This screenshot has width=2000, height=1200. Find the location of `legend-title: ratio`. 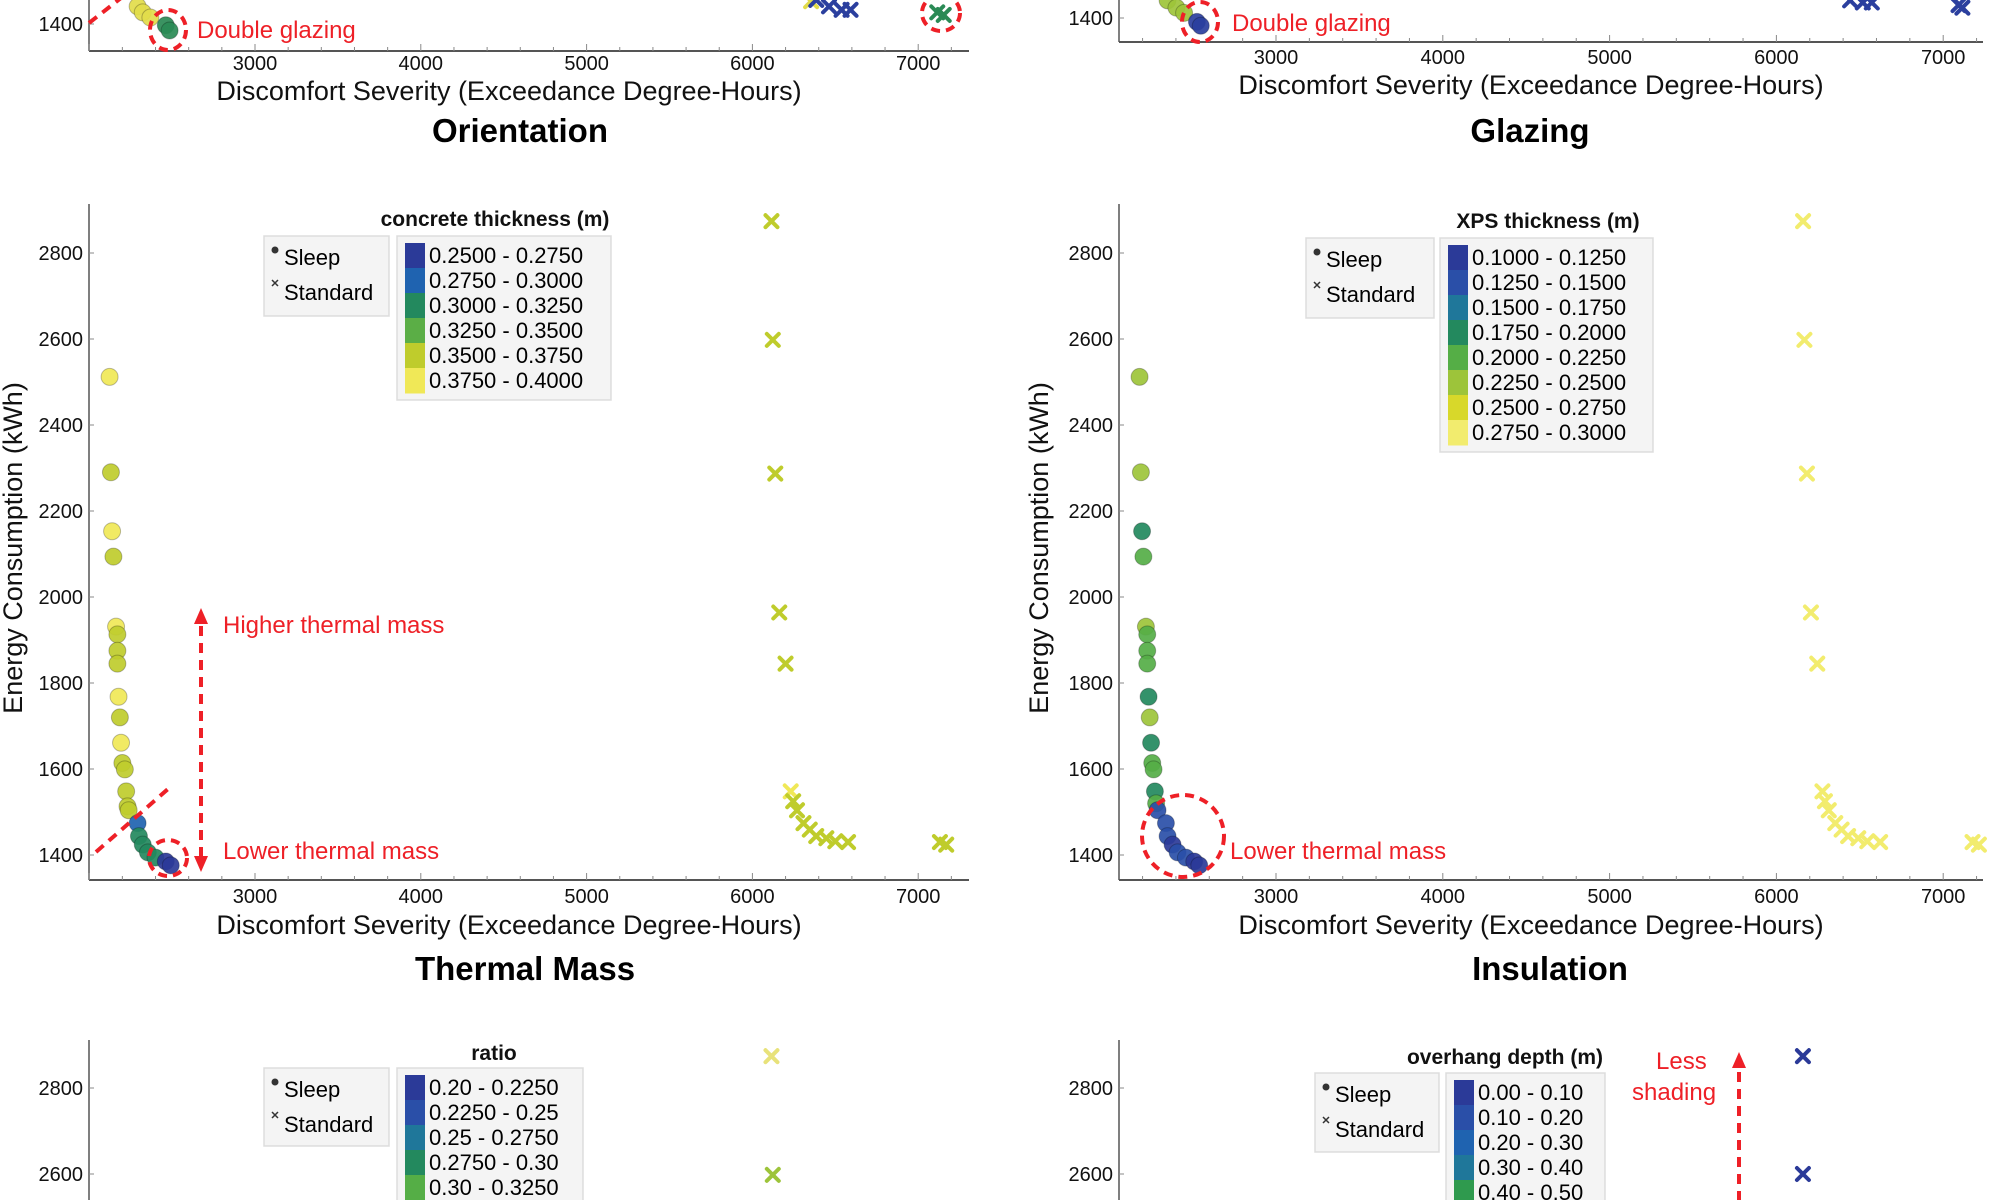

legend-title: ratio is located at coordinates (494, 1053).